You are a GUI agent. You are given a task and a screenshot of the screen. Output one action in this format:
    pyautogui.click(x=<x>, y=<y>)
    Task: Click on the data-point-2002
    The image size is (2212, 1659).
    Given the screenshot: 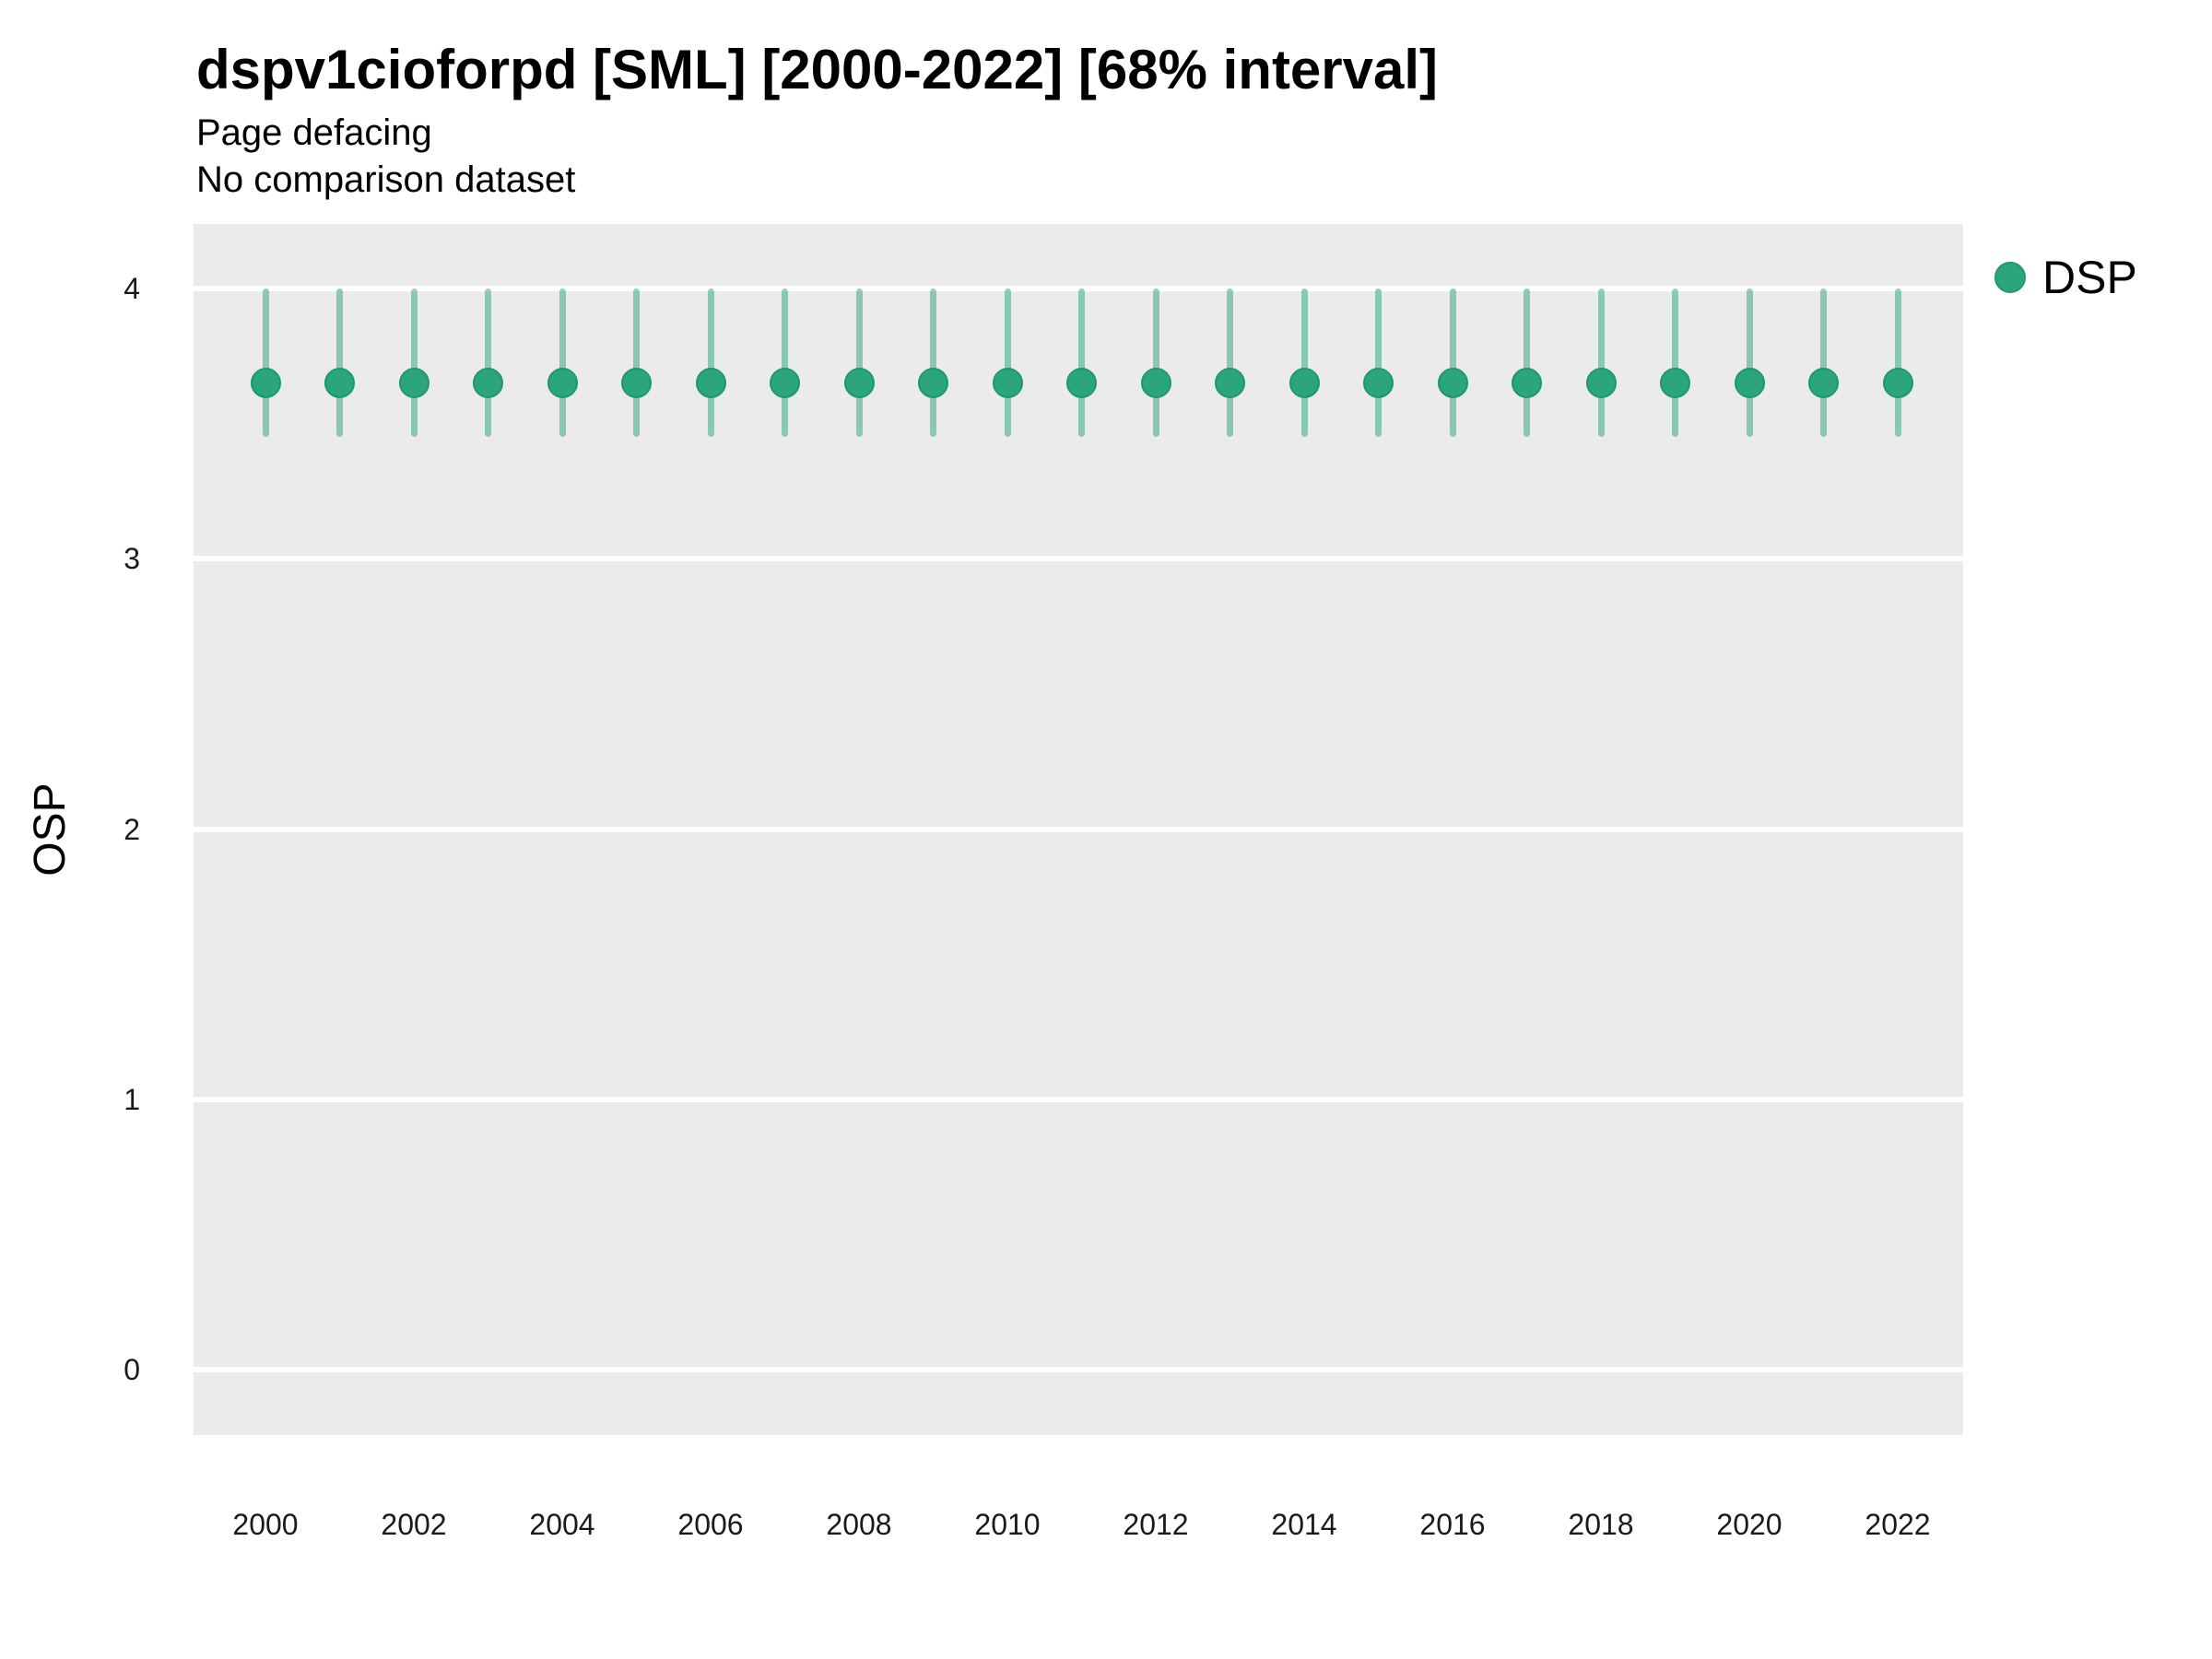 What is the action you would take?
    pyautogui.click(x=413, y=383)
    